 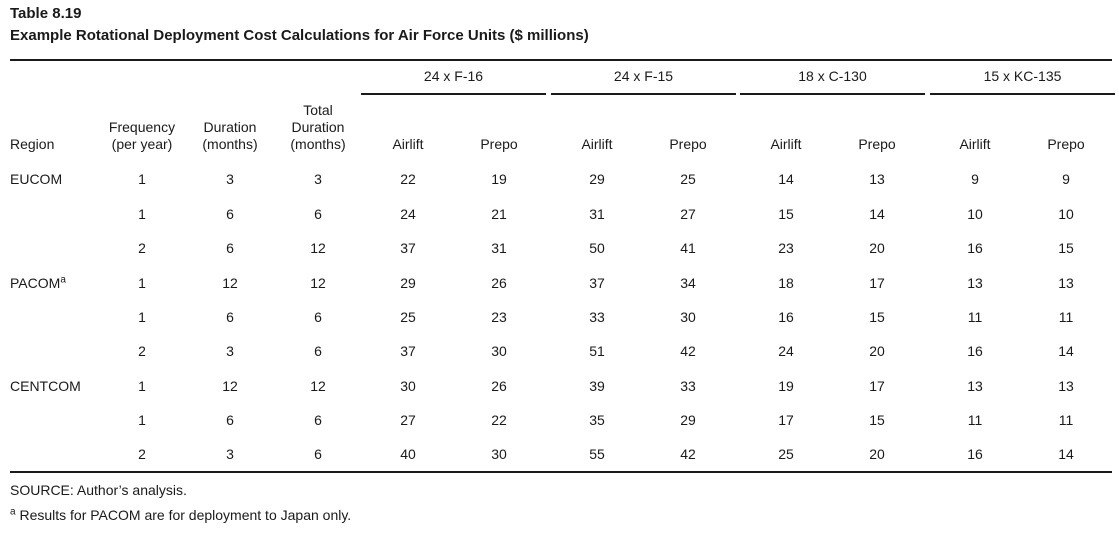 I want to click on col-header-frequency-line: Frequency, so click(x=142, y=127).